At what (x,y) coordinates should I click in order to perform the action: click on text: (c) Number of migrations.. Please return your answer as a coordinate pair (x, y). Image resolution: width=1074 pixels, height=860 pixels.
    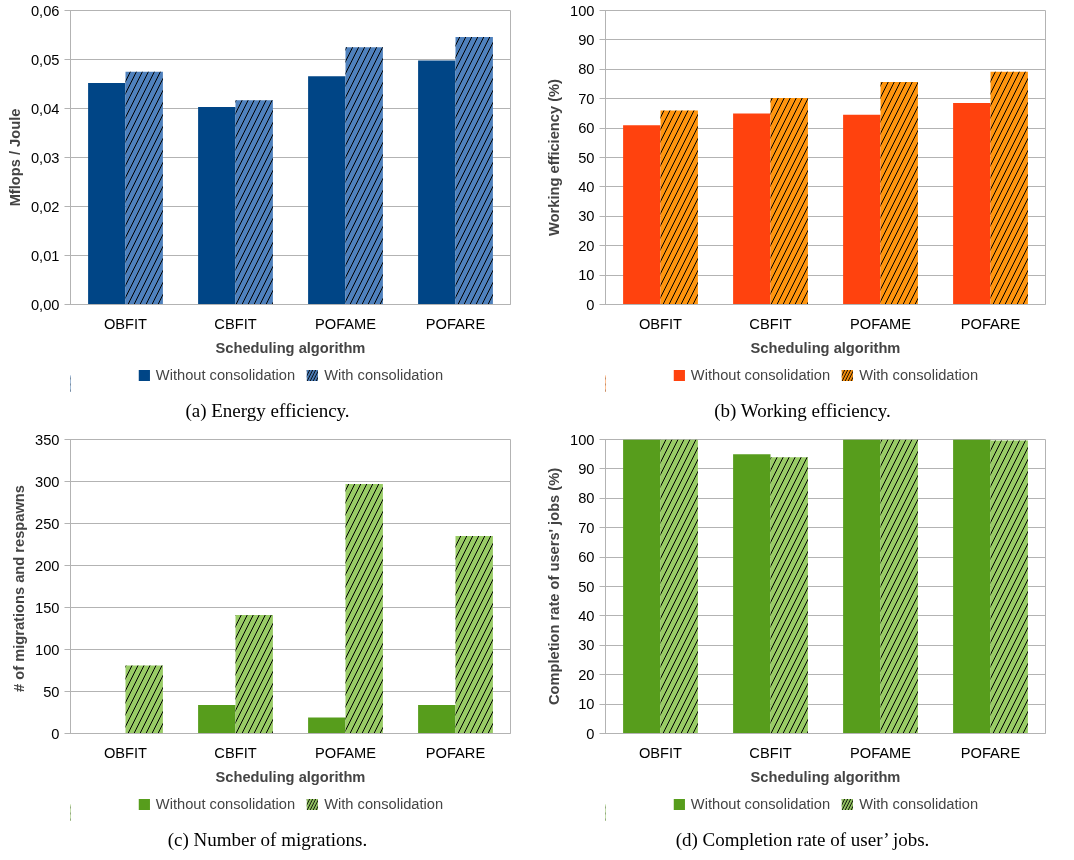
    Looking at the image, I should click on (267, 840).